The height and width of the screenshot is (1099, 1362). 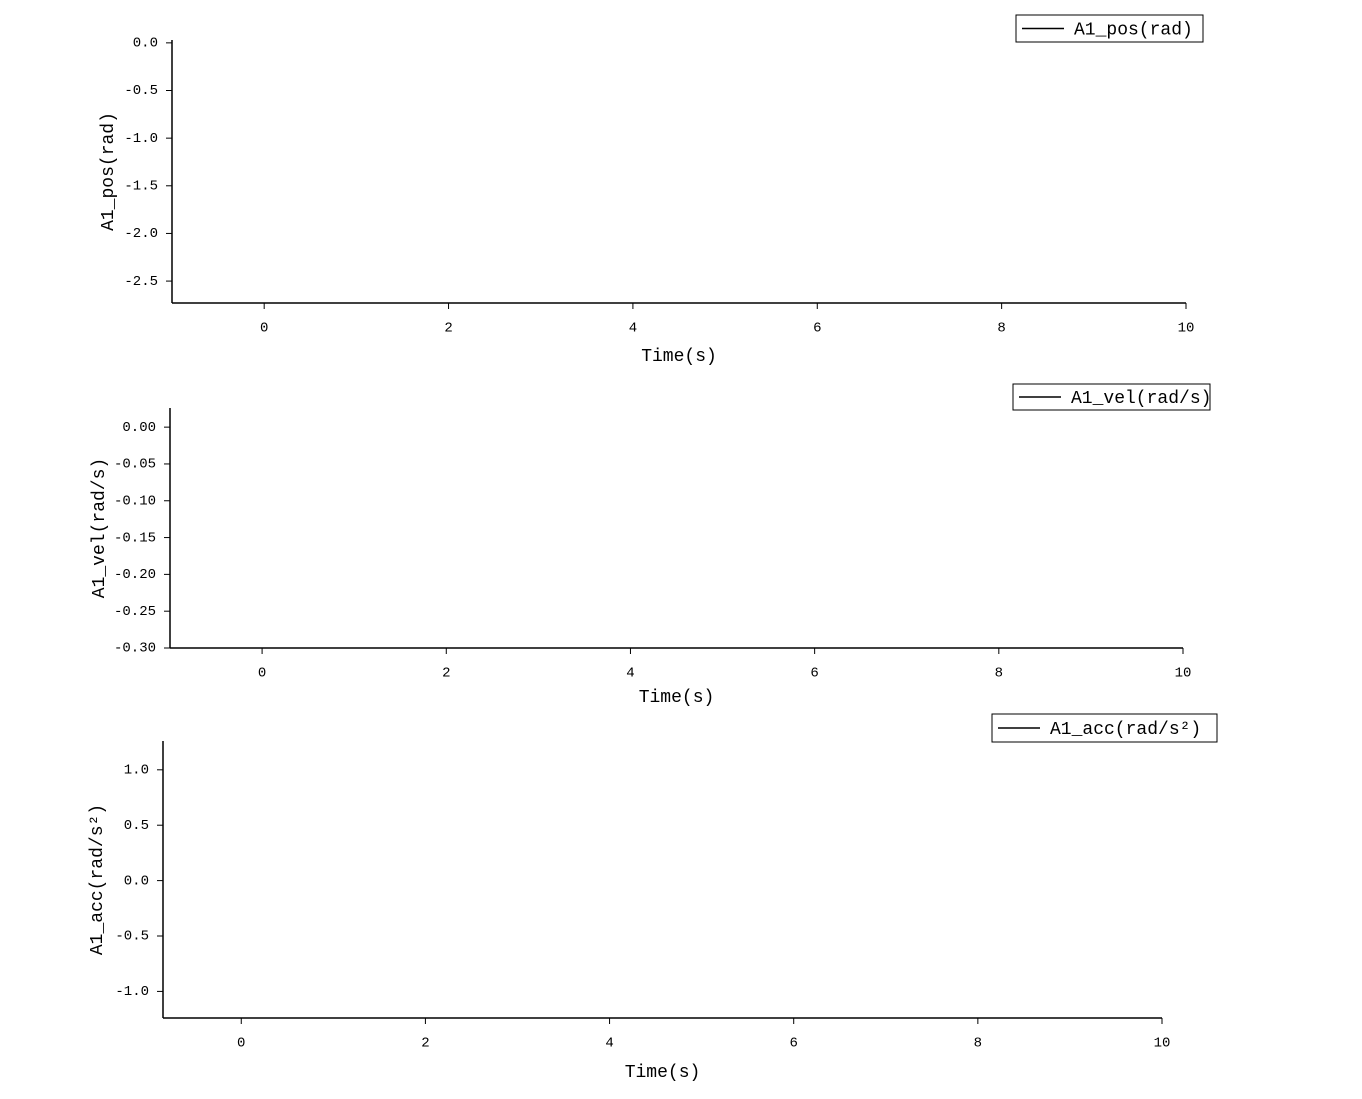 I want to click on y-tick-label: -0.25, so click(x=135, y=612).